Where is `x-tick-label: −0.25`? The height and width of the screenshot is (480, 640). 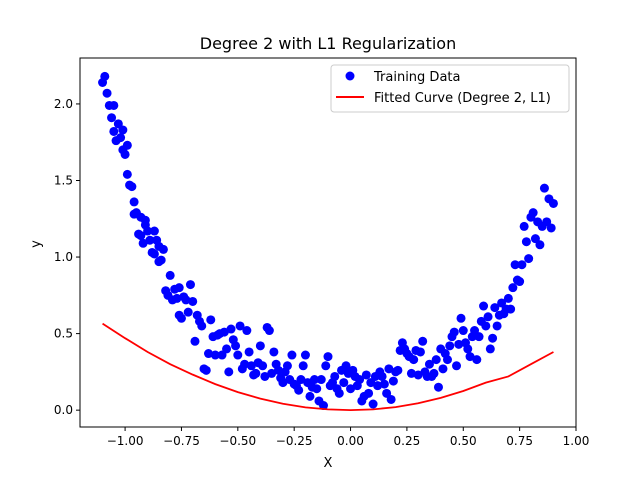 x-tick-label: −0.25 is located at coordinates (294, 441).